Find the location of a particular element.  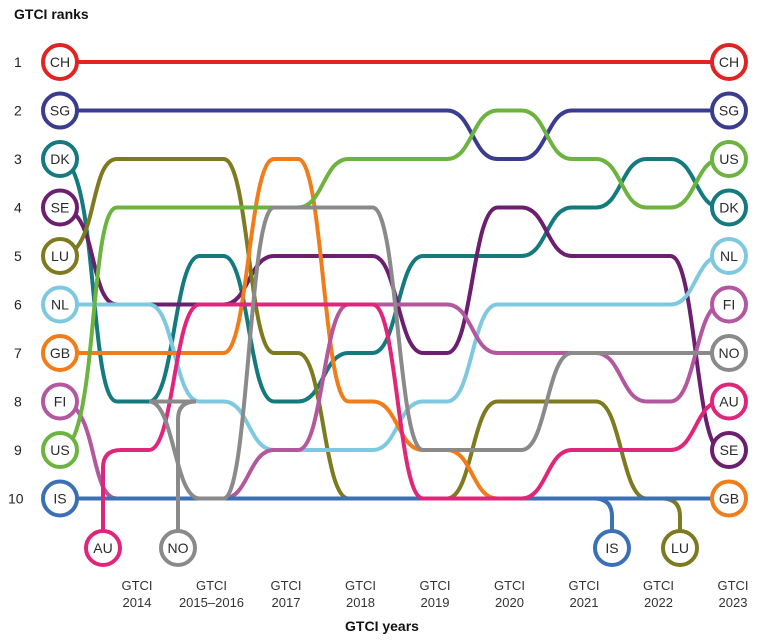

rank-label: 7 is located at coordinates (18, 353).